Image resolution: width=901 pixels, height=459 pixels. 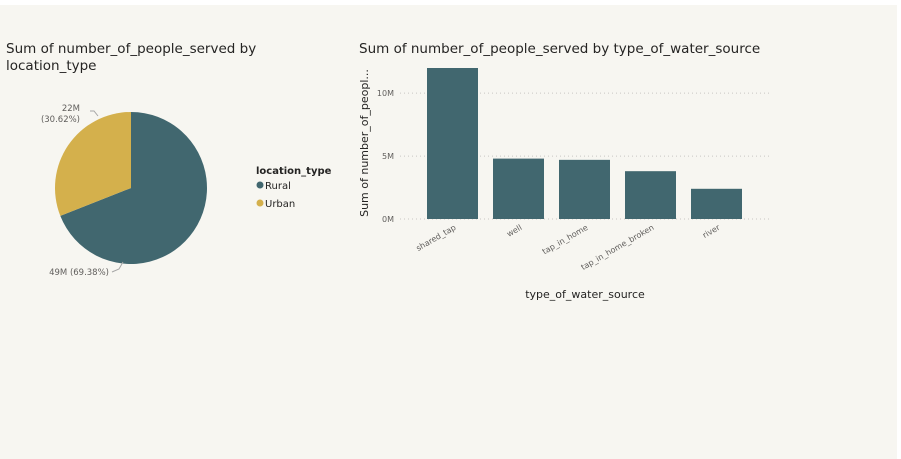 What do you see at coordinates (899, 229) in the screenshot?
I see `right-border` at bounding box center [899, 229].